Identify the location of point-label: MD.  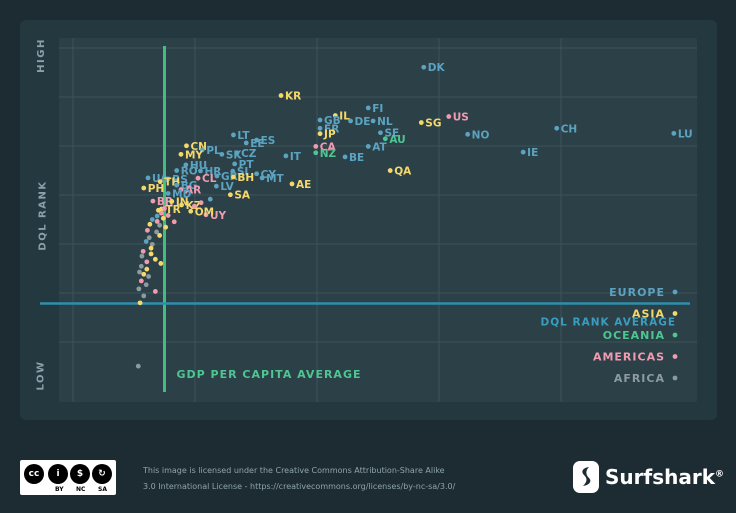
(181, 194).